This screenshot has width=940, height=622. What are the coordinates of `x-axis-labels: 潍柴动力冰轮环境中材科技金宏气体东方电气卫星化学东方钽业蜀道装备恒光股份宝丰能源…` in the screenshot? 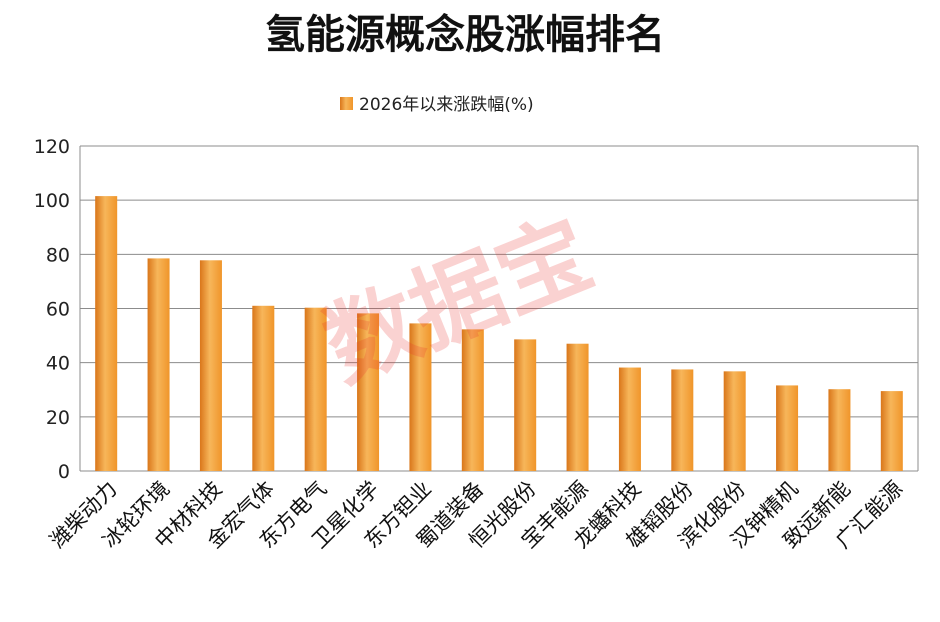 It's located at (476, 515).